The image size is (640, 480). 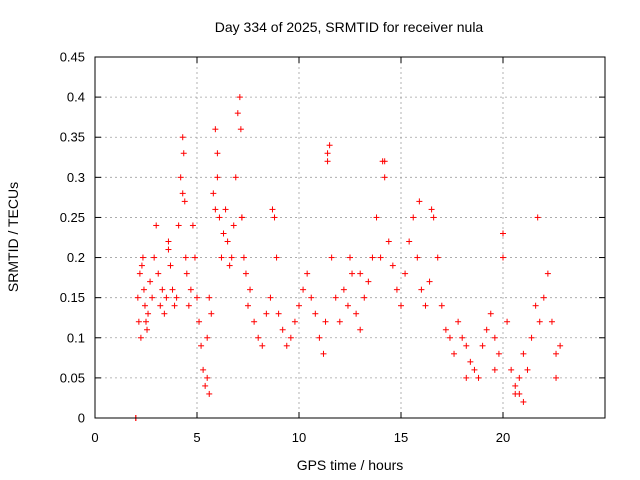 I want to click on y-tick-label: 0.25, so click(x=72, y=217).